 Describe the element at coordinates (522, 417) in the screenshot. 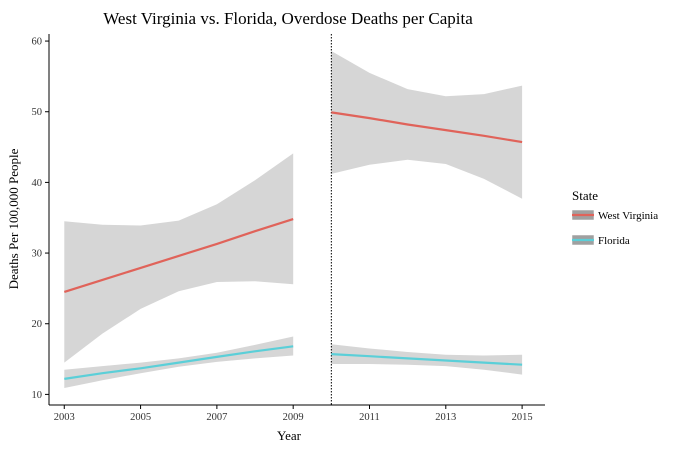

I see `x-tick-label: 2015` at that location.